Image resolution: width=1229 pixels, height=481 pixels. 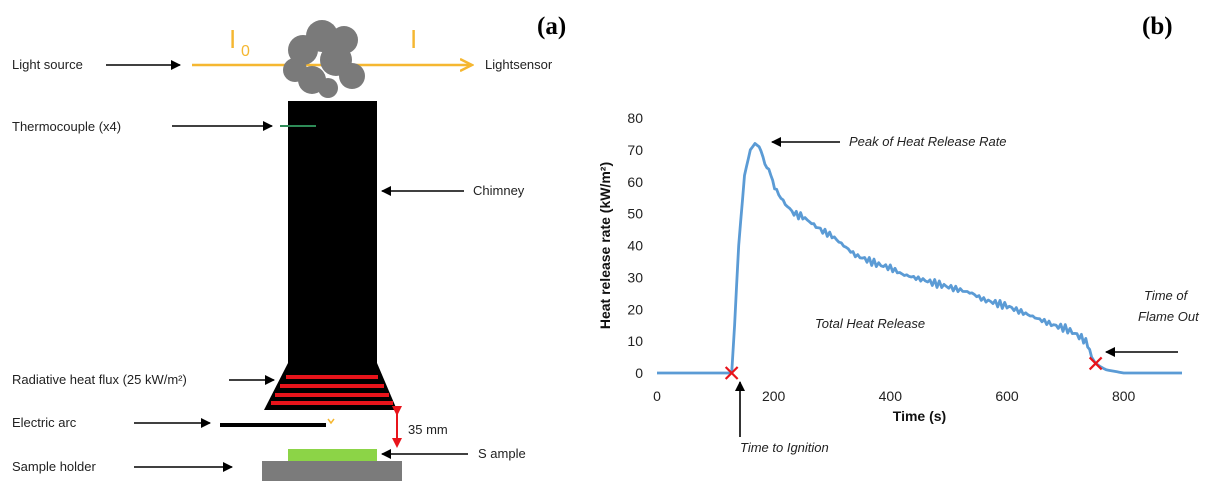 What do you see at coordinates (657, 396) in the screenshot?
I see `x-tick-label: 0` at bounding box center [657, 396].